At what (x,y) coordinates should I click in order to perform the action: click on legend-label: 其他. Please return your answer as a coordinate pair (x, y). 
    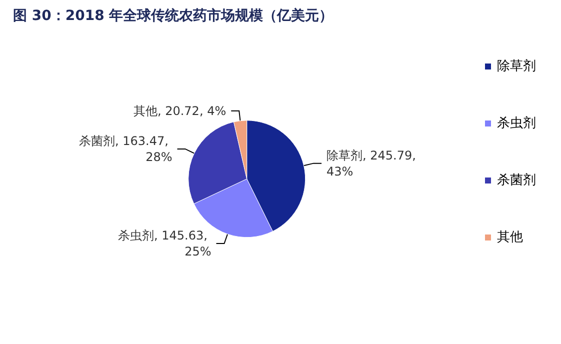
    Looking at the image, I should click on (510, 237).